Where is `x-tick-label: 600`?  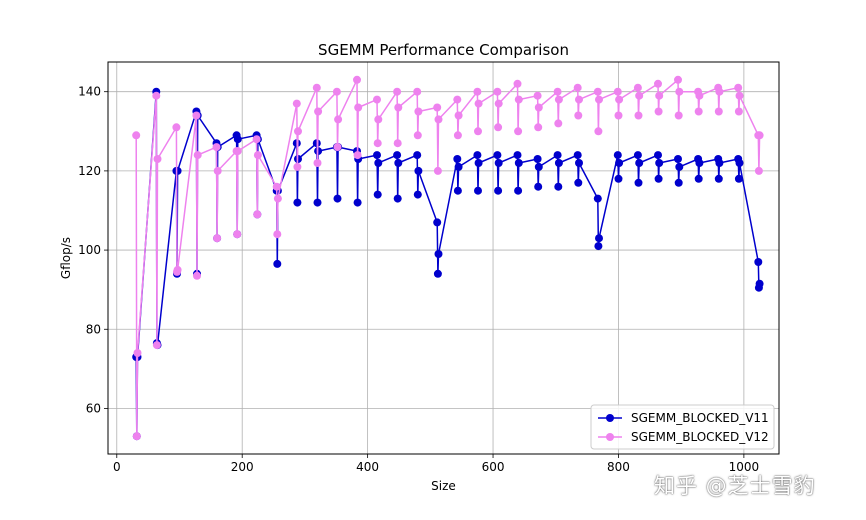
x-tick-label: 600 is located at coordinates (493, 467).